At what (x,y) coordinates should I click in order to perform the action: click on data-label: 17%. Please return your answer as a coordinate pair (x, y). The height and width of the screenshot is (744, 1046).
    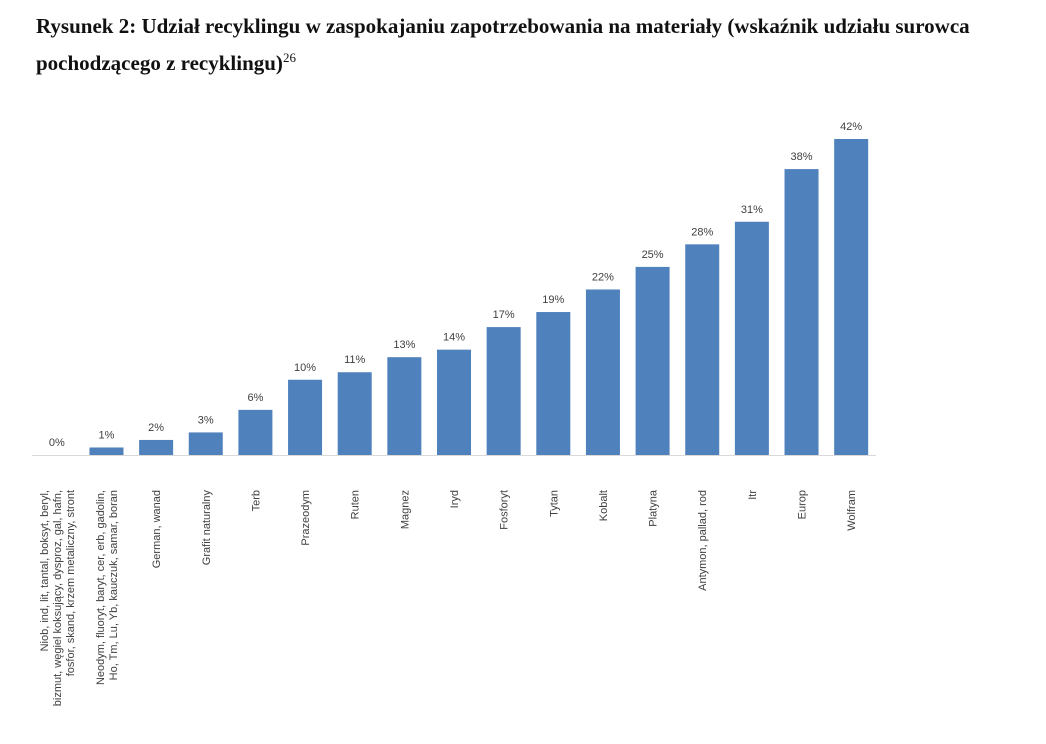
    Looking at the image, I should click on (504, 315).